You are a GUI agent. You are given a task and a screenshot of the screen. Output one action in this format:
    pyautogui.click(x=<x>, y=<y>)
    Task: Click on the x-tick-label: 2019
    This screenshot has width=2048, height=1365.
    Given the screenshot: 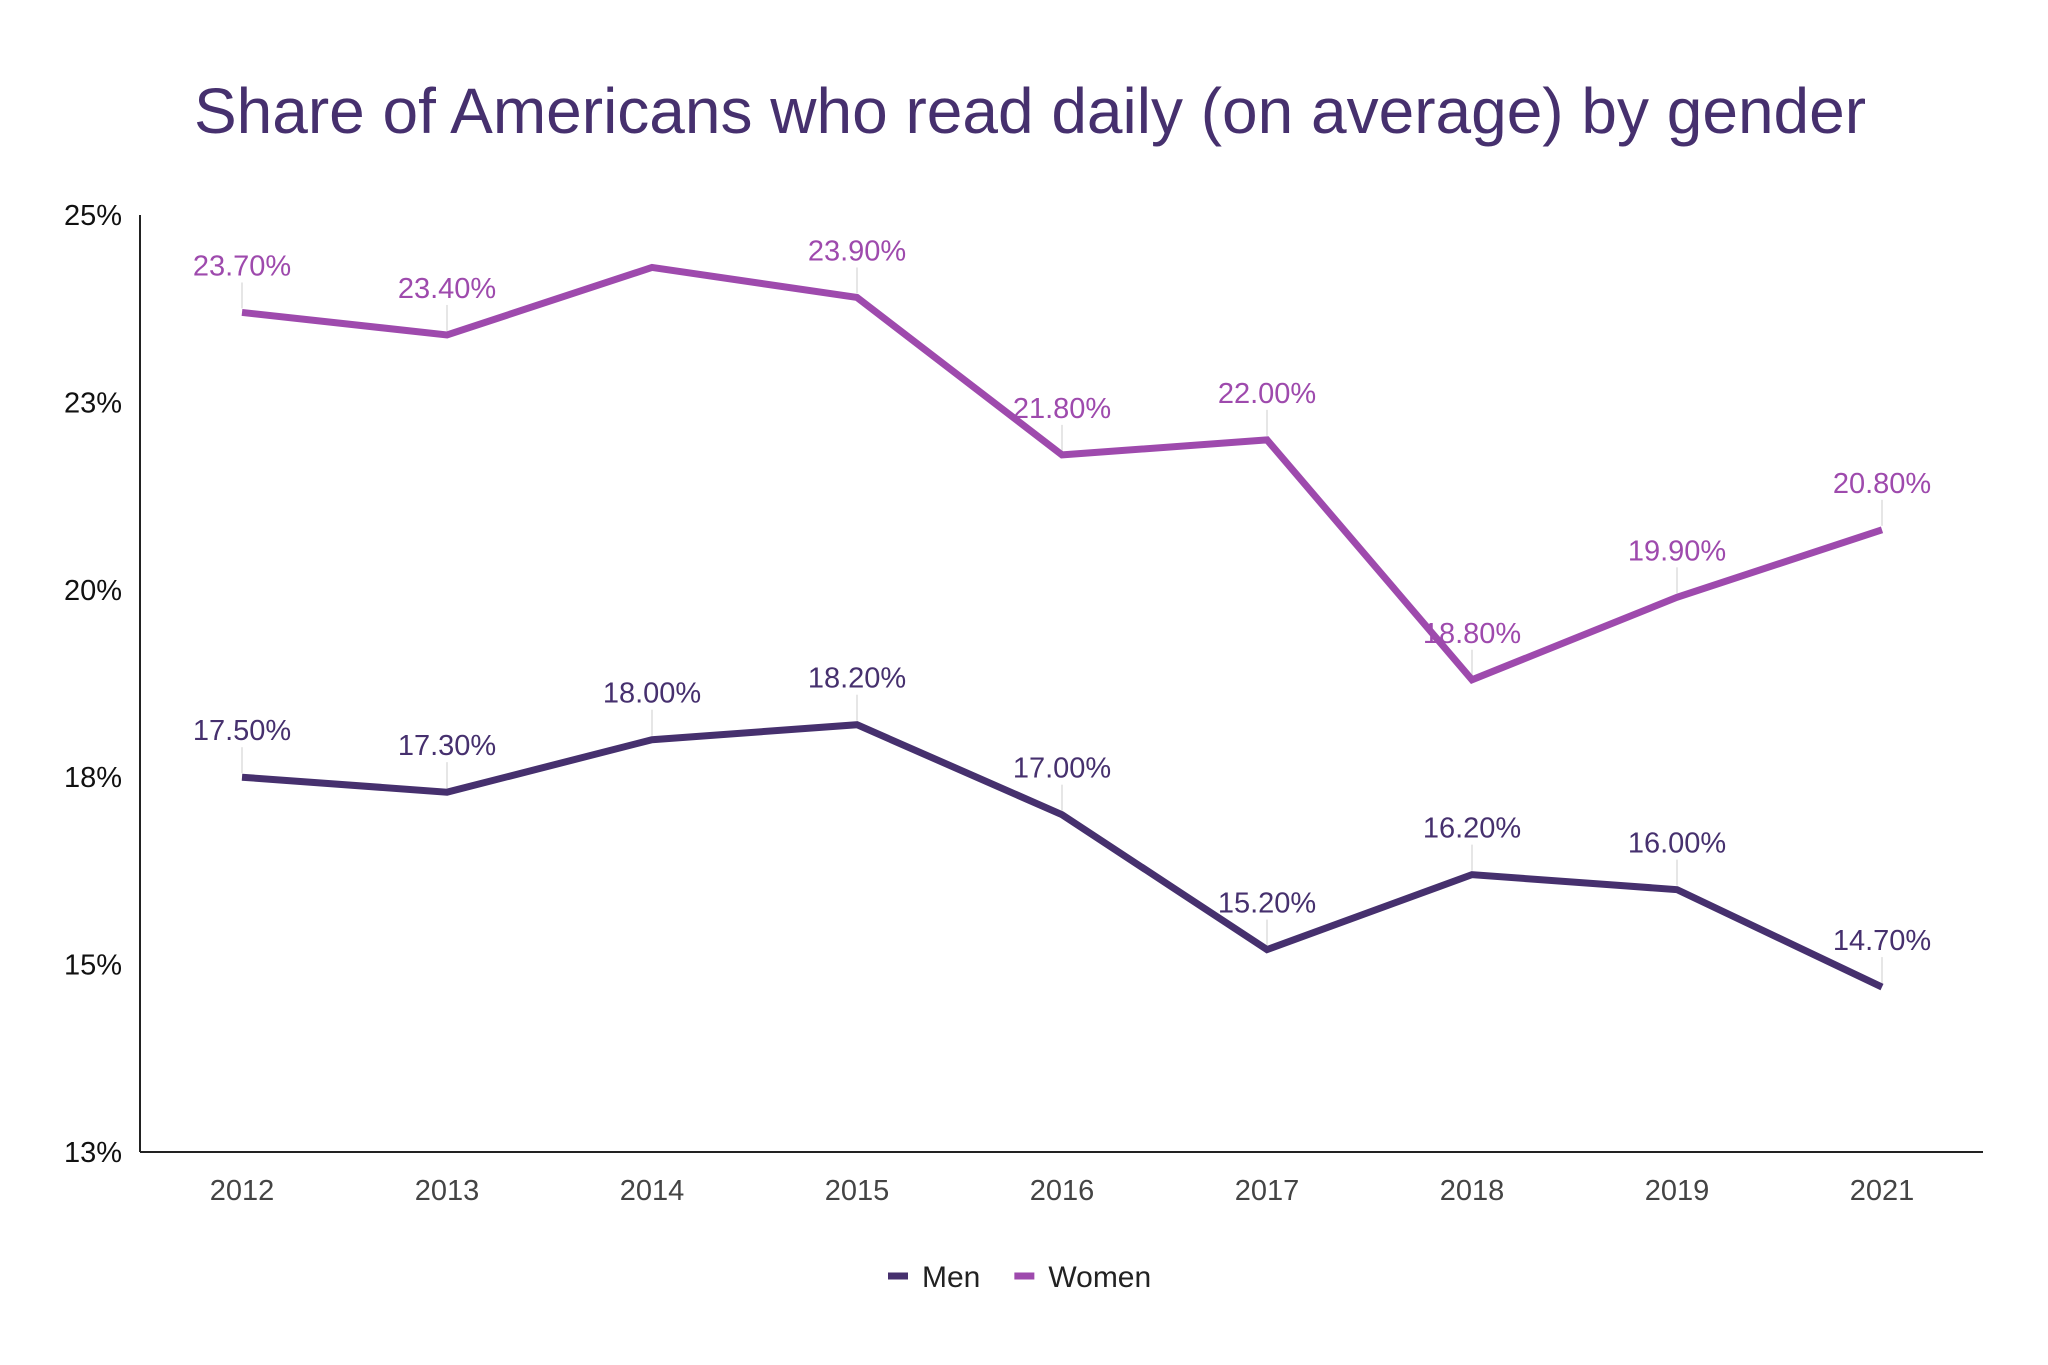 What is the action you would take?
    pyautogui.click(x=1677, y=1191)
    